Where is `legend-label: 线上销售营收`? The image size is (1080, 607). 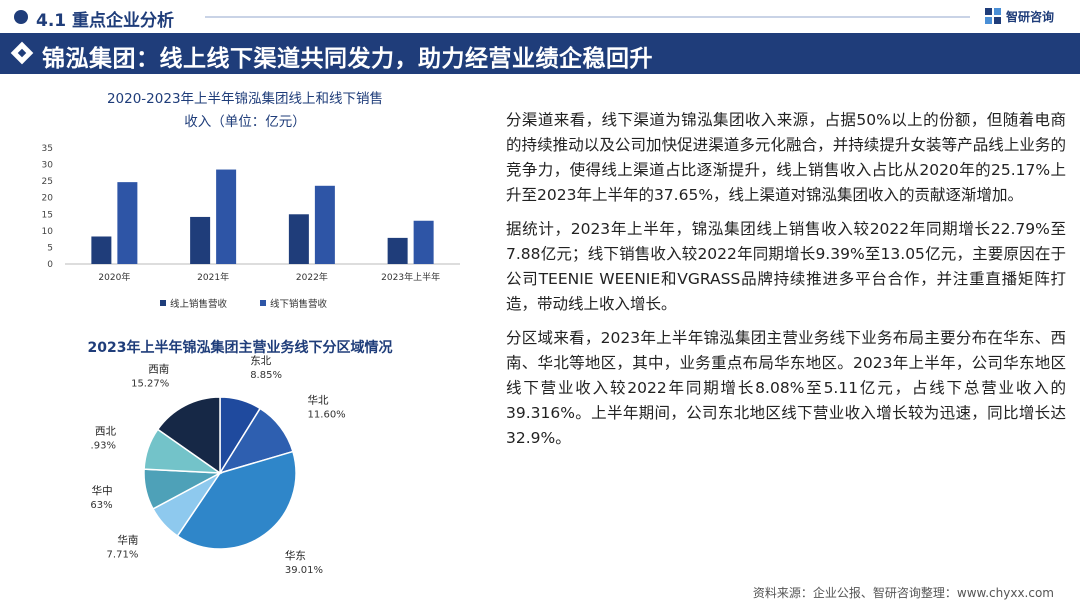 legend-label: 线上销售营收 is located at coordinates (199, 304).